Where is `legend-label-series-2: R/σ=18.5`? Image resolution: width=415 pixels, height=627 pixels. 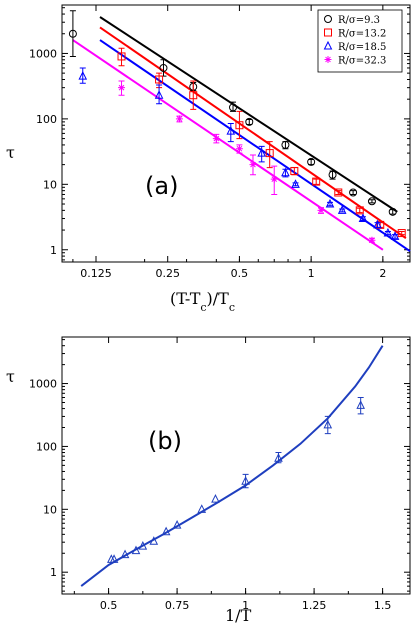 legend-label-series-2: R/σ=18.5 is located at coordinates (362, 47).